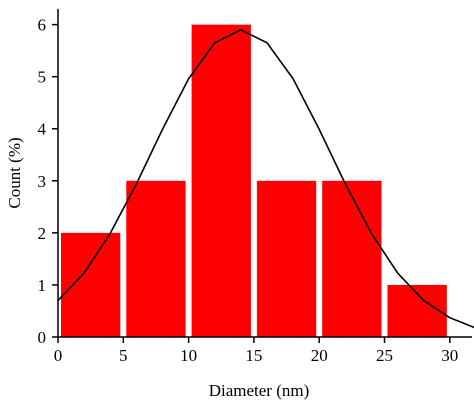 This screenshot has height=407, width=474. I want to click on y-tick-label: 0, so click(42, 337).